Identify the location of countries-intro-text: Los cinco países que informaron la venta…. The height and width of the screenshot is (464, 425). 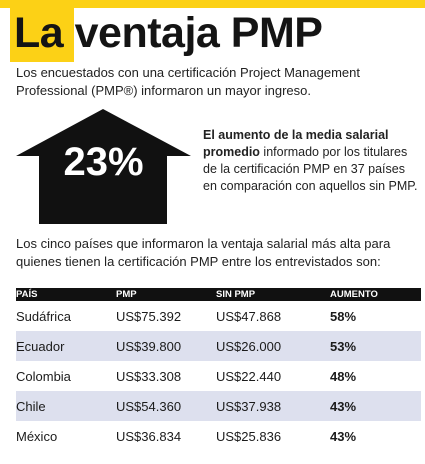
(203, 252).